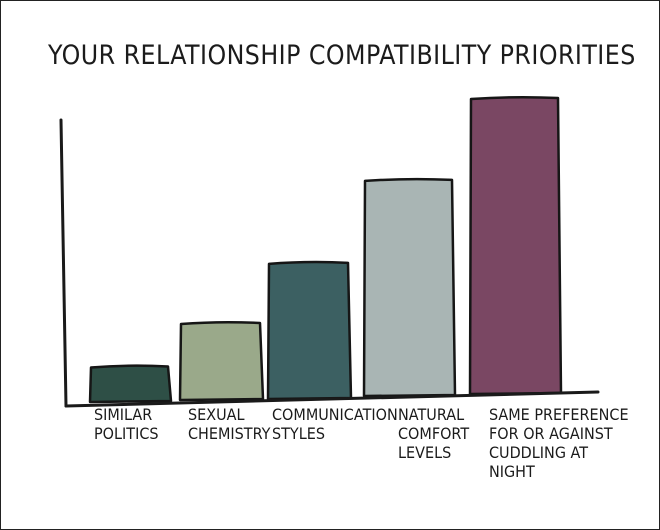  I want to click on x-tick-label-line: CHEMISTRY, so click(229, 433).